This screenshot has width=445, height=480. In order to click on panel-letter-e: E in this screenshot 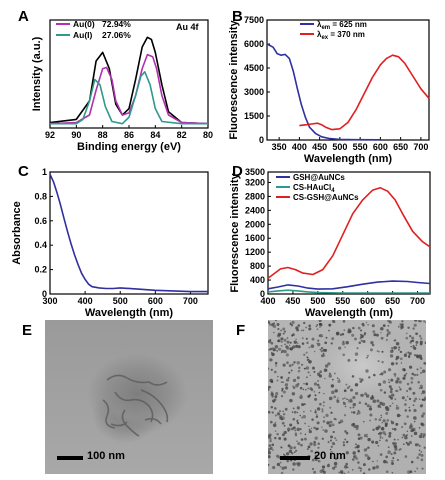, I will do `click(27, 330)`.